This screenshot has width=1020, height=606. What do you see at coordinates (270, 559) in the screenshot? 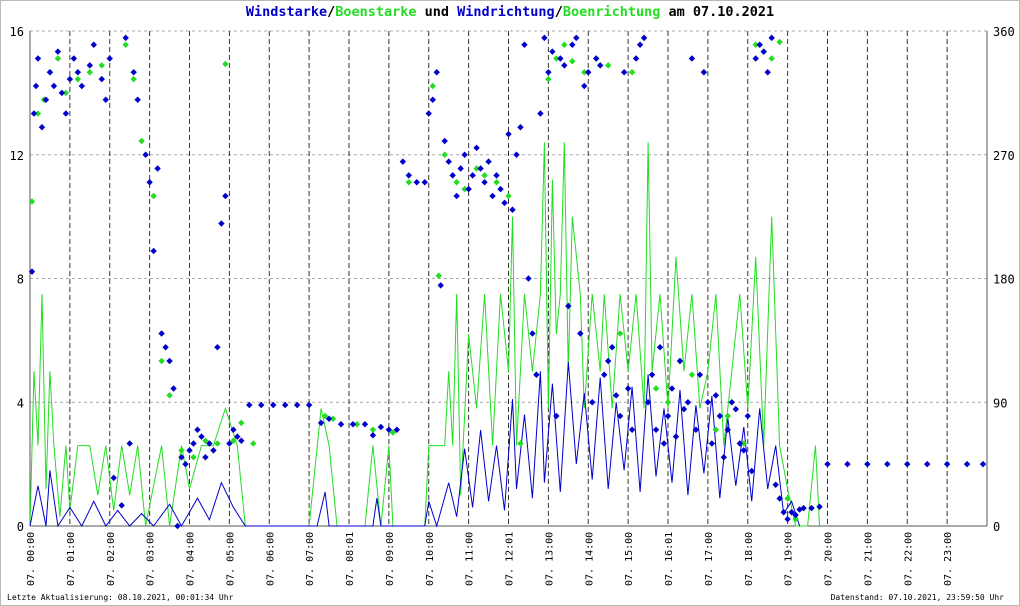
I see `x-tick-label: 07. 06:00` at bounding box center [270, 559].